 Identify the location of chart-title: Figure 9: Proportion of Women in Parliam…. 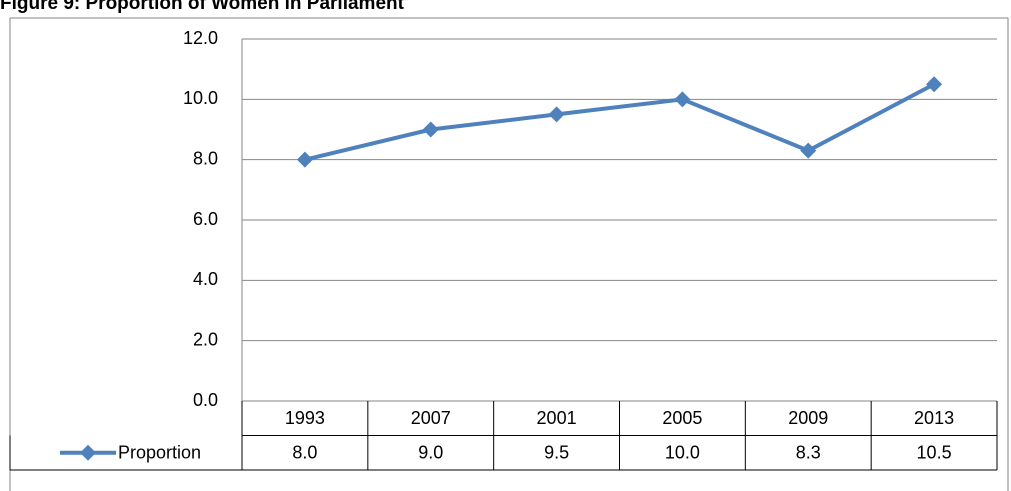
(202, 7).